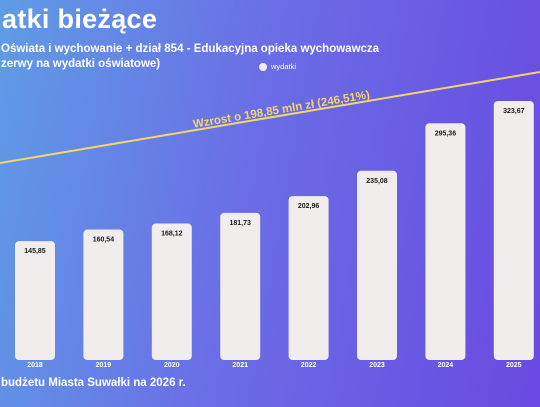  Describe the element at coordinates (240, 286) in the screenshot. I see `bar-2021` at that location.